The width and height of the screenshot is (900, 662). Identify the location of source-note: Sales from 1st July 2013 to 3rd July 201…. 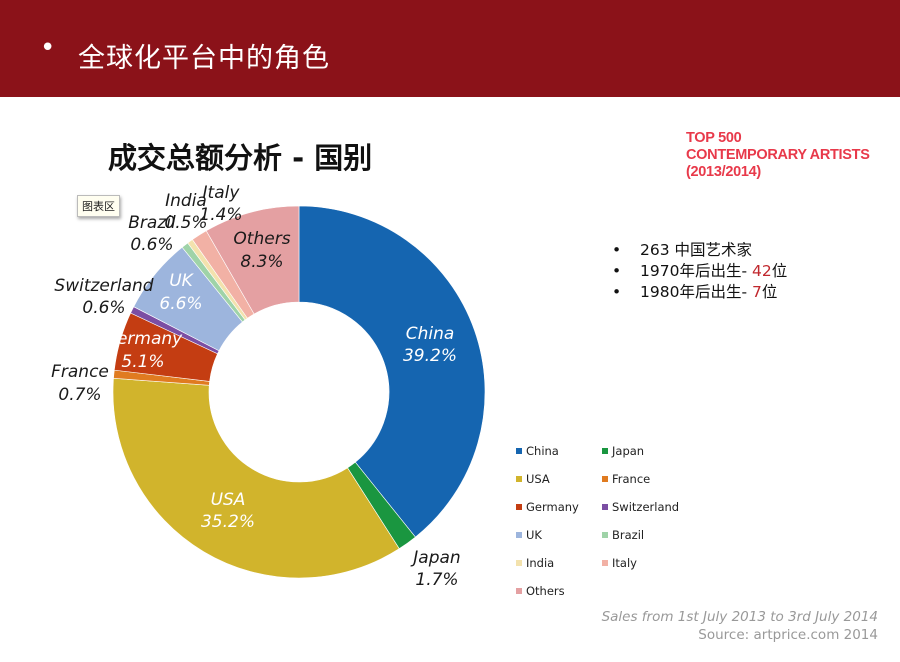
(740, 626).